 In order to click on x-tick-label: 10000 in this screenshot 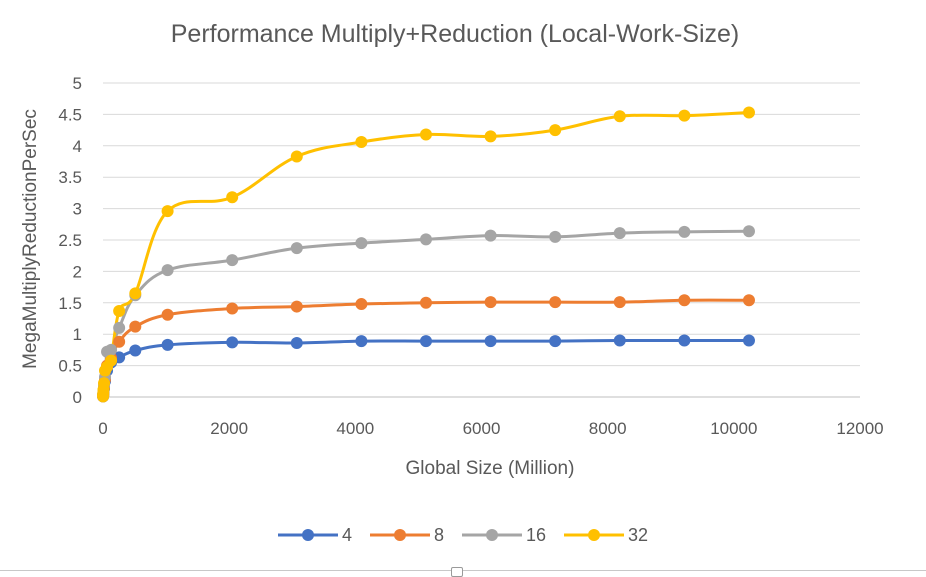, I will do `click(733, 428)`.